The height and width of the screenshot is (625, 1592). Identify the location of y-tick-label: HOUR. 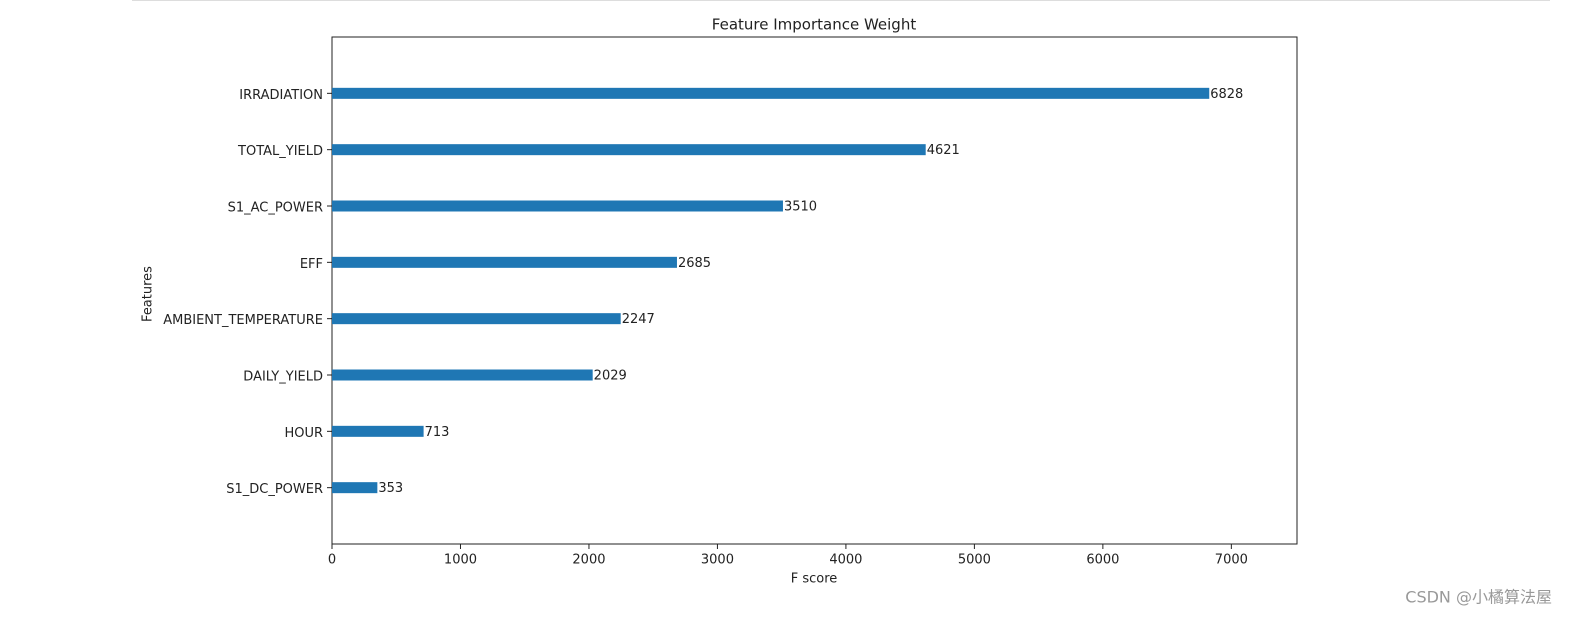
(303, 433).